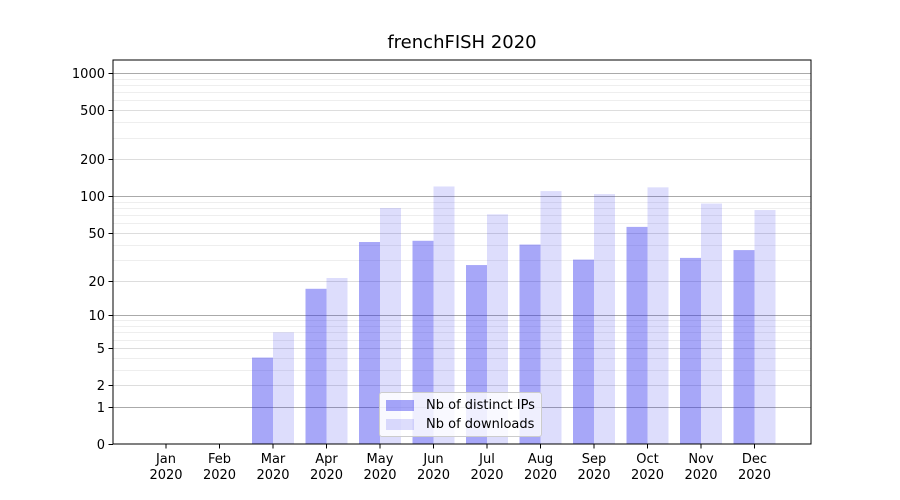 The width and height of the screenshot is (900, 500). Describe the element at coordinates (96, 282) in the screenshot. I see `y-tick-label: 20` at that location.